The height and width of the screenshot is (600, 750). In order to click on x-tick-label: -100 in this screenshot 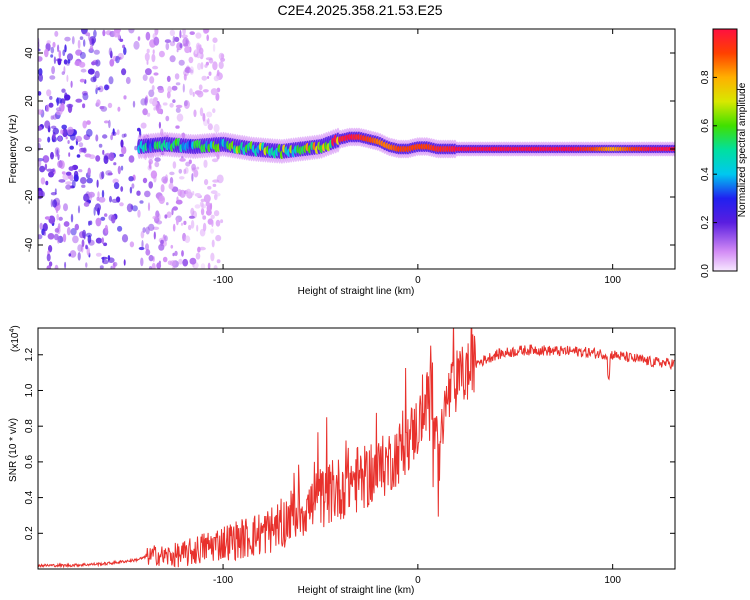, I will do `click(223, 580)`.